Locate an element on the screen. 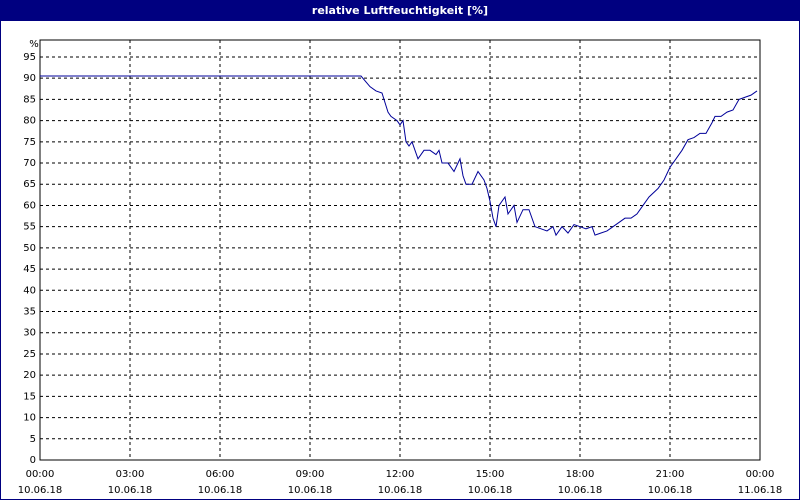  y-tick-label: 40 is located at coordinates (29, 290).